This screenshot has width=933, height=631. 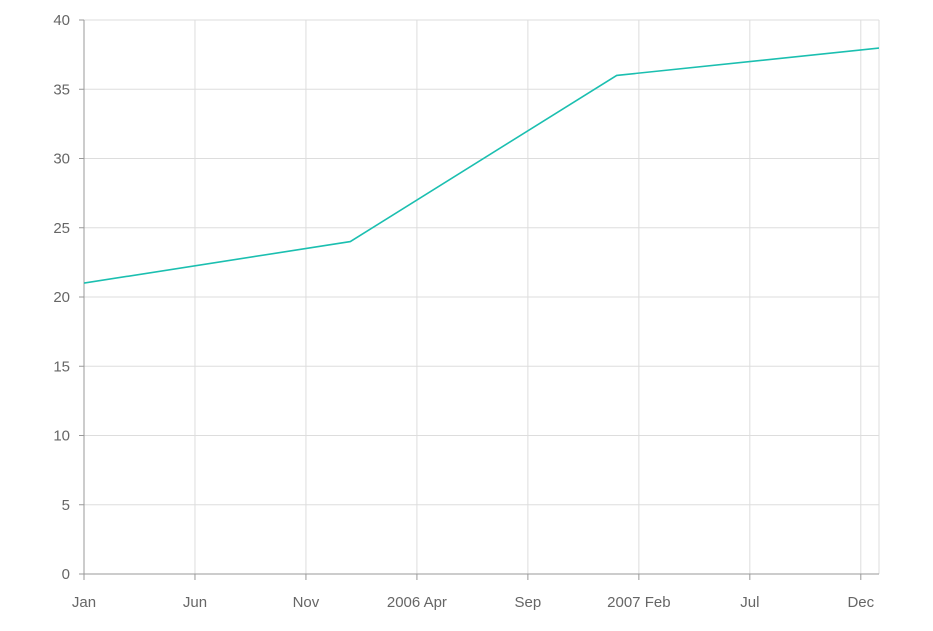 What do you see at coordinates (84, 602) in the screenshot?
I see `x-tick-label: Jan` at bounding box center [84, 602].